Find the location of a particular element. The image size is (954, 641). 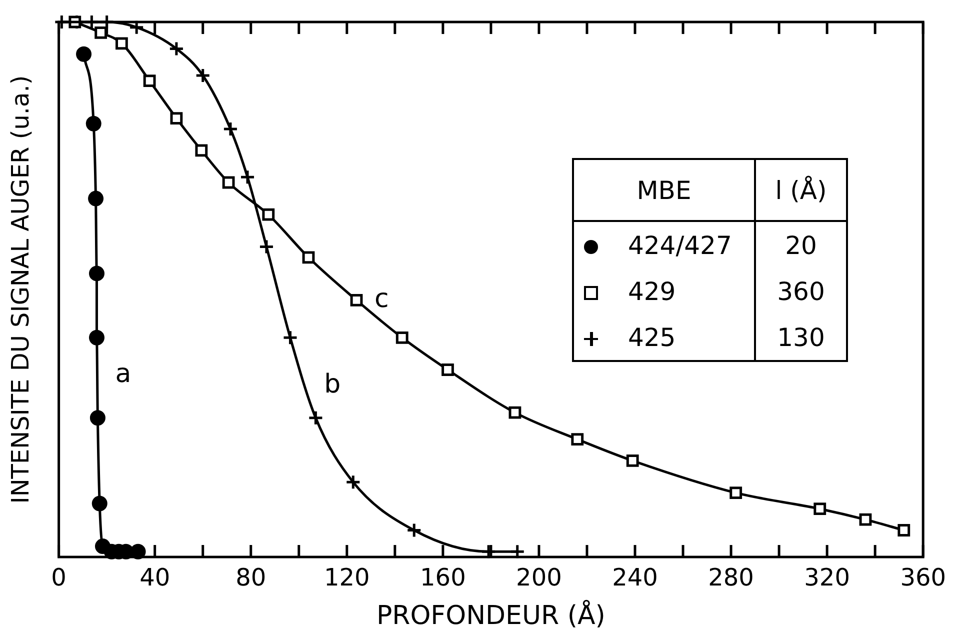

x-axis-title: PROFONDEUR (Å) is located at coordinates (491, 615).